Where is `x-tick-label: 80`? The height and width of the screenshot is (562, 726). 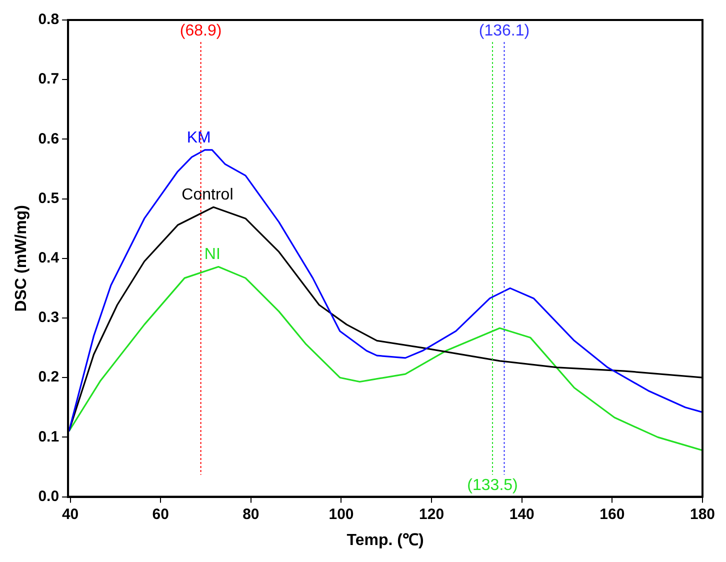 x-tick-label: 80 is located at coordinates (251, 514).